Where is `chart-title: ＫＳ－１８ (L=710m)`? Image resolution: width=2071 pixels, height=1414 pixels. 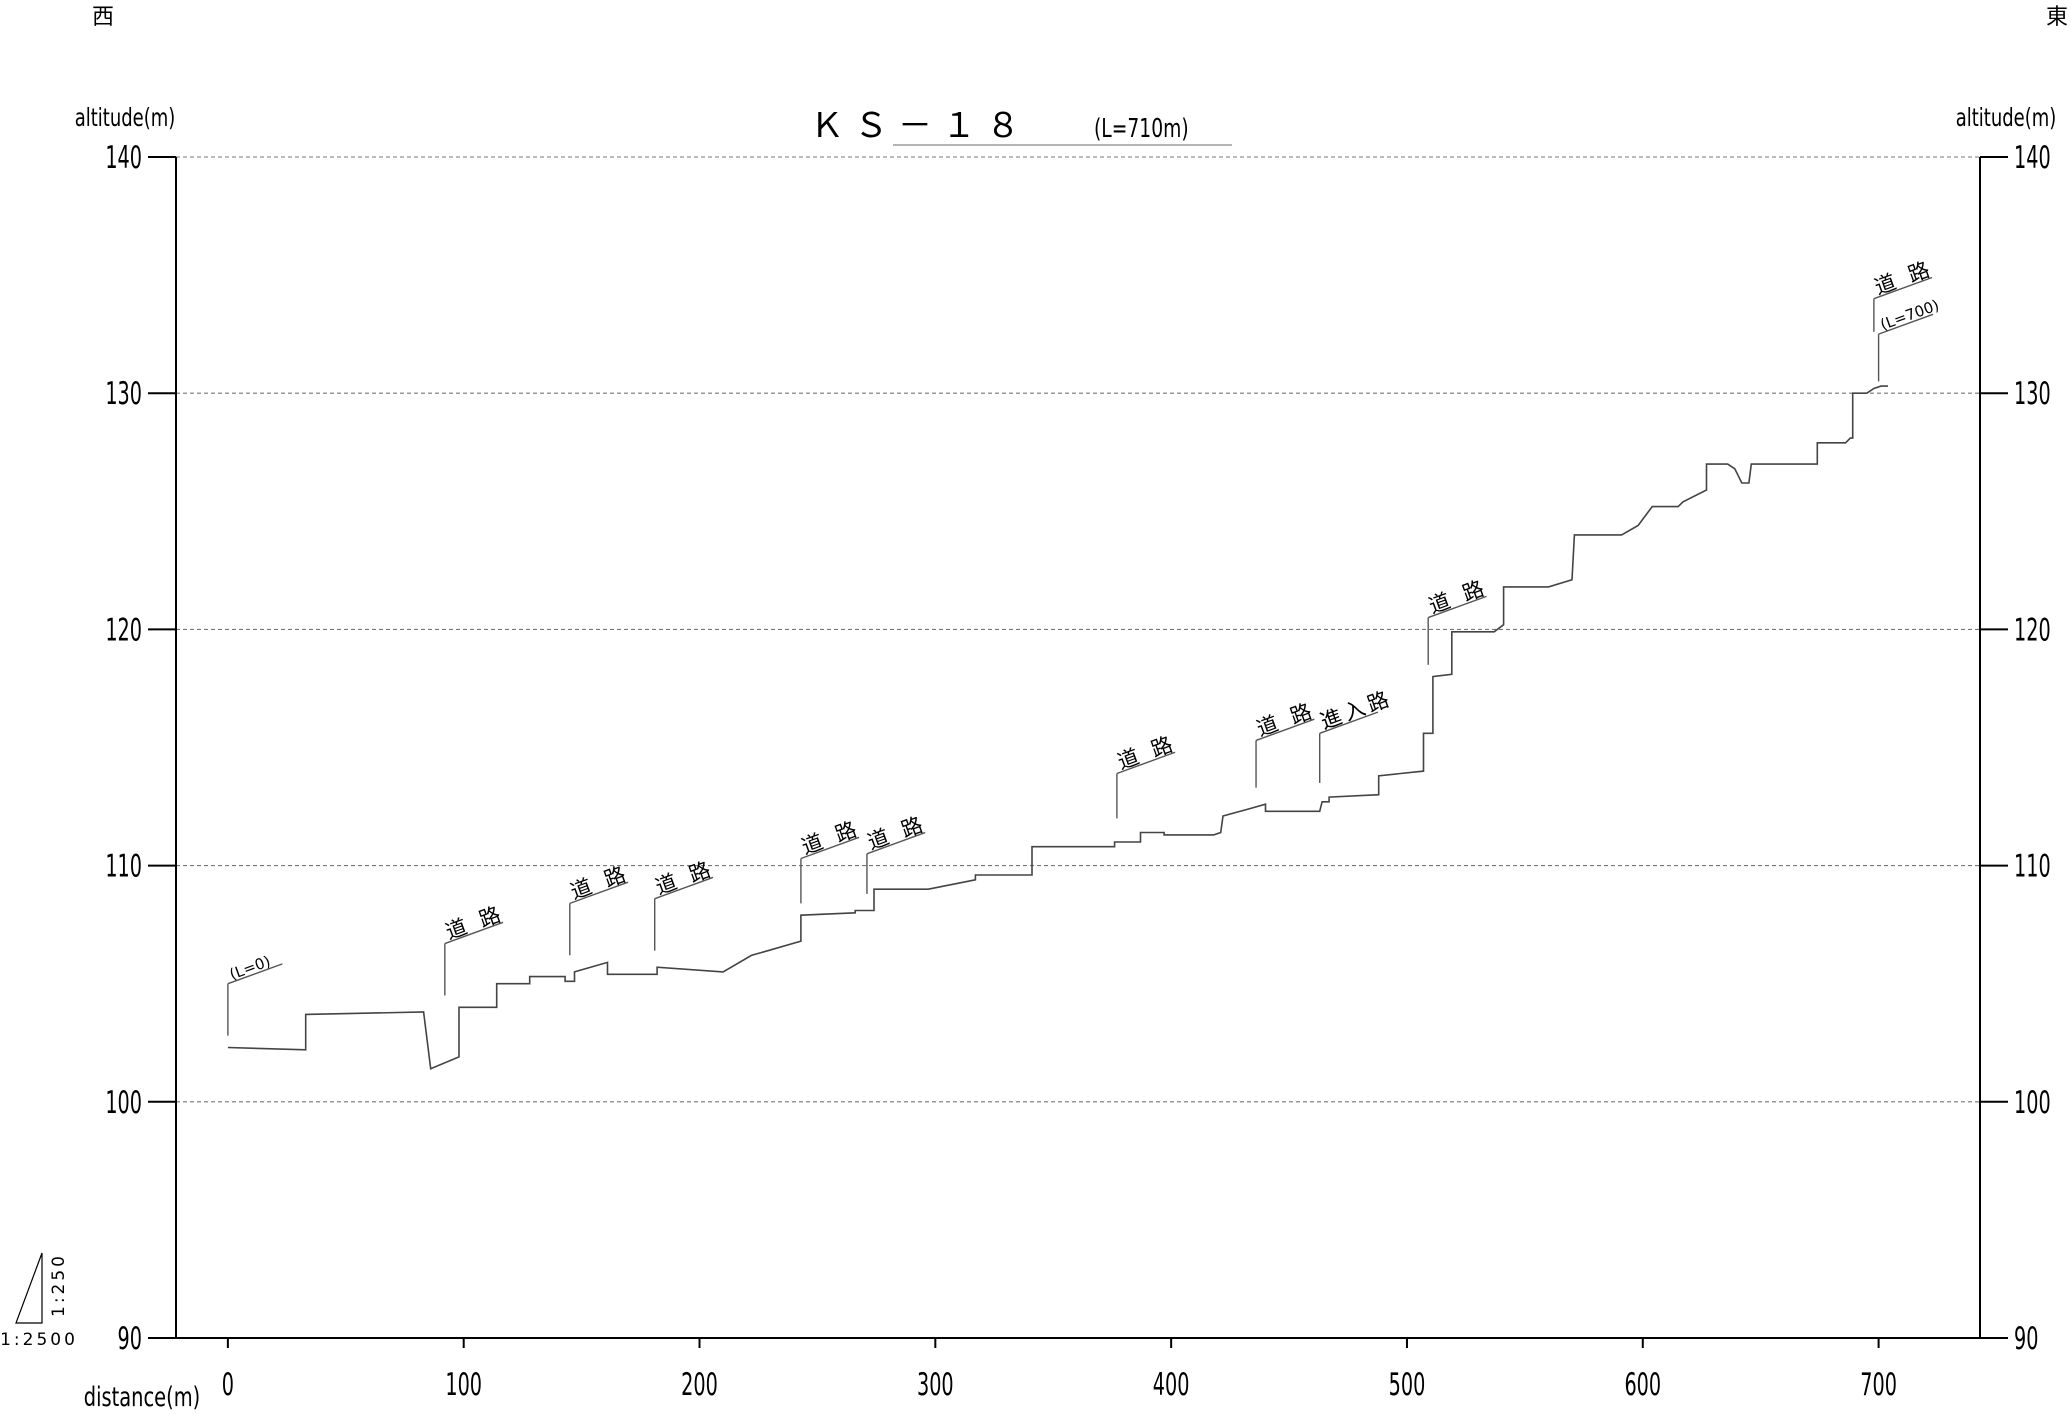
chart-title: ＫＳ－１８ (L=710m) is located at coordinates (1021, 126).